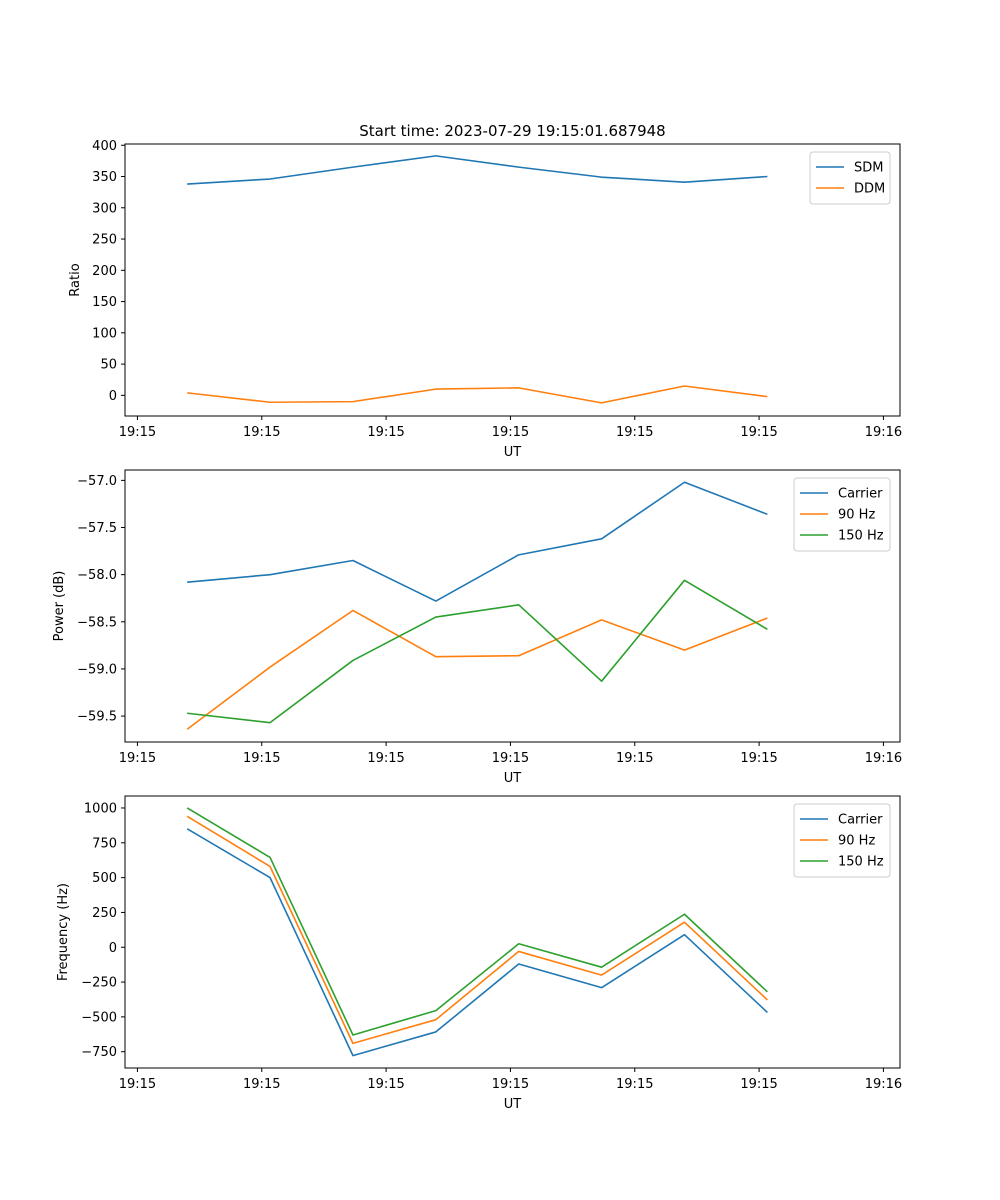 The height and width of the screenshot is (1200, 1000). What do you see at coordinates (99, 1017) in the screenshot?
I see `y-tick-label: −500` at bounding box center [99, 1017].